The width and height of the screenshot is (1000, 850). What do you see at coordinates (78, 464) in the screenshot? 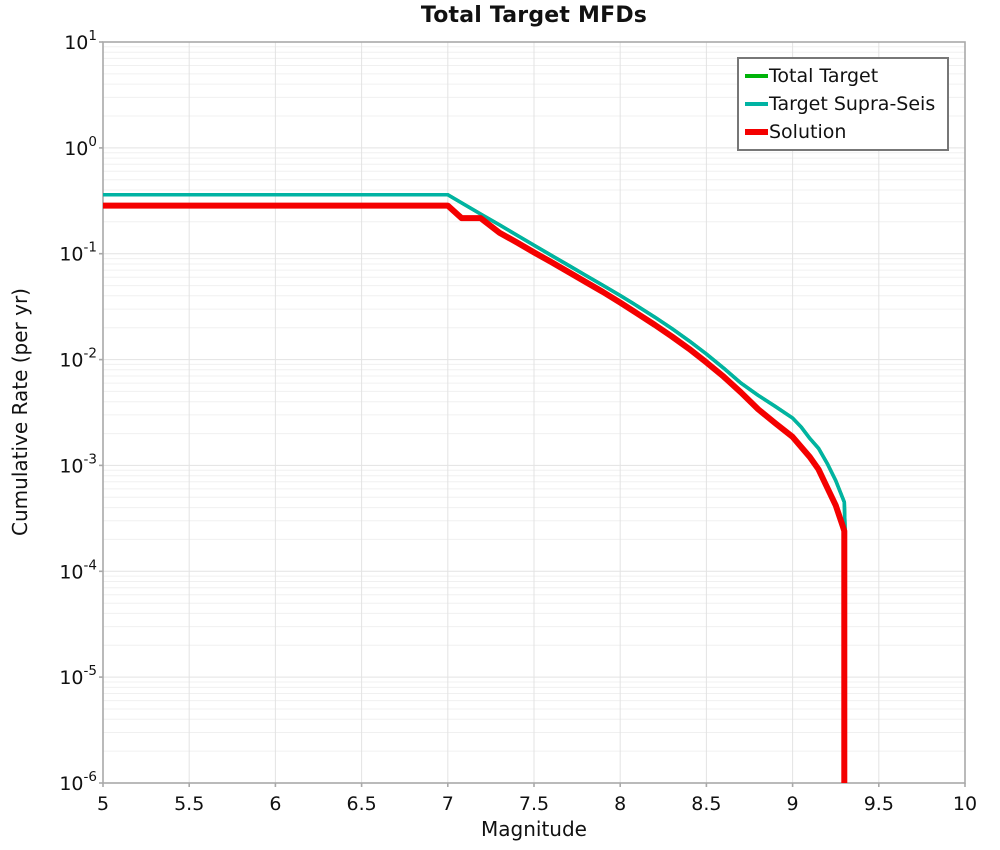
I see `svg-text: 10⁻³` at bounding box center [78, 464].